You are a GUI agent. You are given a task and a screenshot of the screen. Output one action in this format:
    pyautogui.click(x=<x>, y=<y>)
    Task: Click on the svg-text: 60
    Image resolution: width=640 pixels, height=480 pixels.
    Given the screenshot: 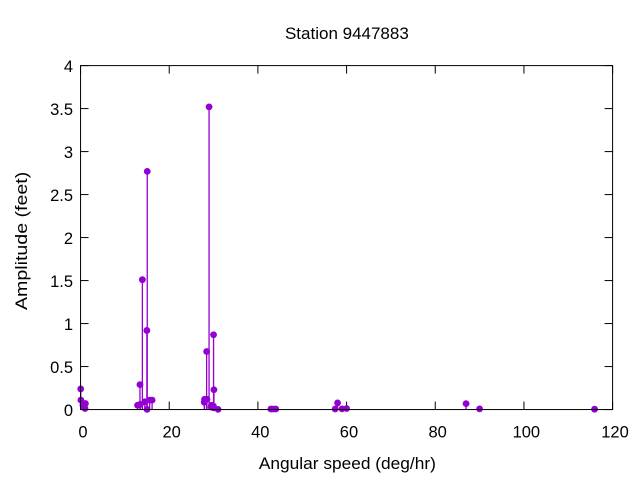 What is the action you would take?
    pyautogui.click(x=349, y=432)
    